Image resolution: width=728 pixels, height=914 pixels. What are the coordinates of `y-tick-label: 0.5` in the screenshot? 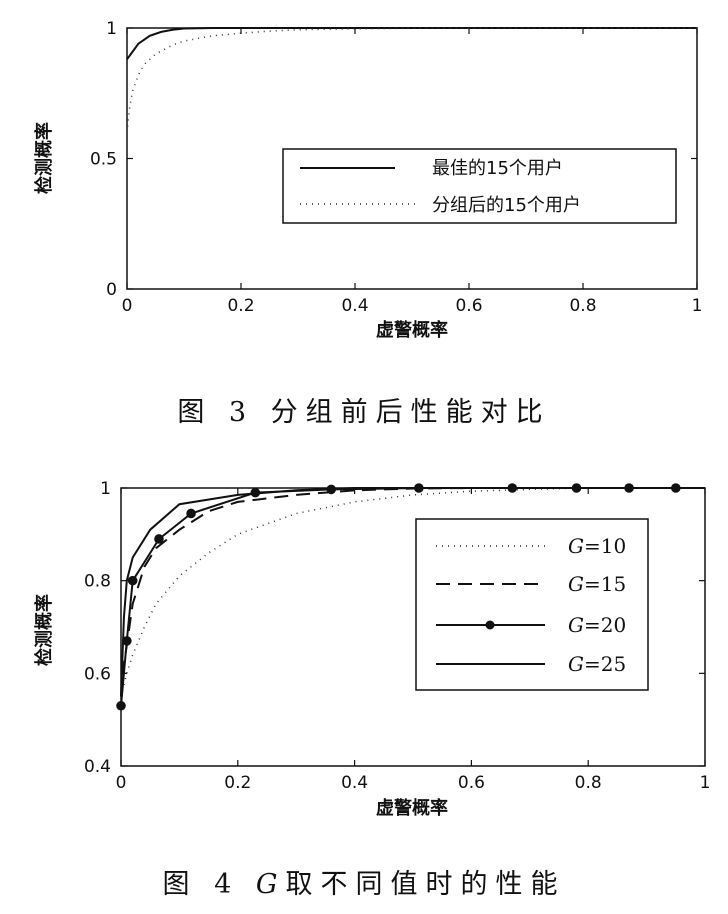 It's located at (103, 160).